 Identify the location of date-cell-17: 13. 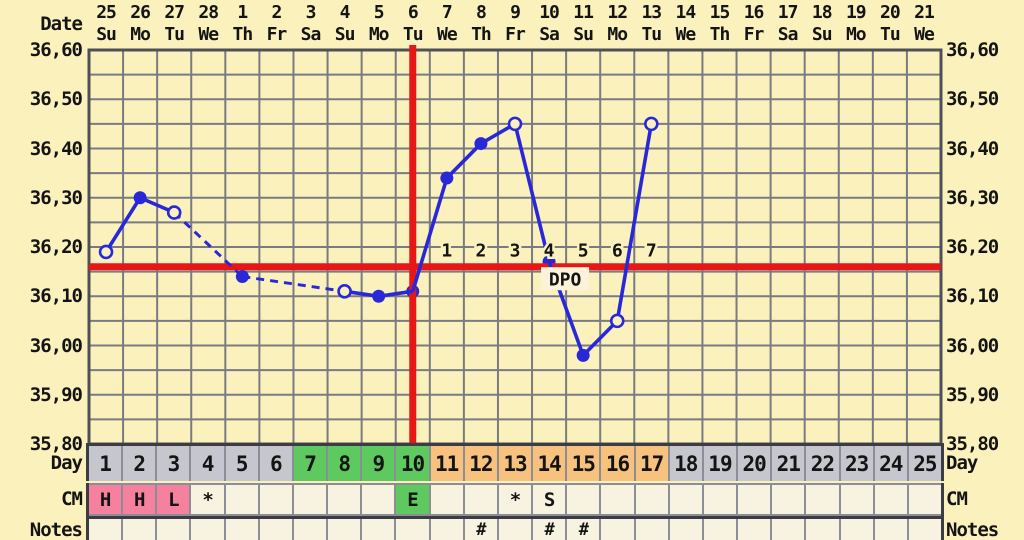
(651, 12).